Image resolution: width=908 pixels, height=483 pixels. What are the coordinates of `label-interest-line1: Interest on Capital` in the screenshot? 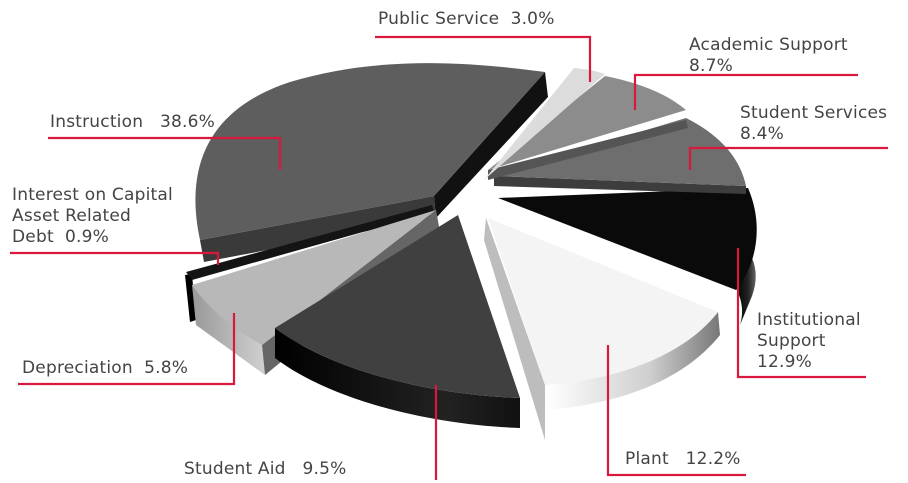 It's located at (92, 195).